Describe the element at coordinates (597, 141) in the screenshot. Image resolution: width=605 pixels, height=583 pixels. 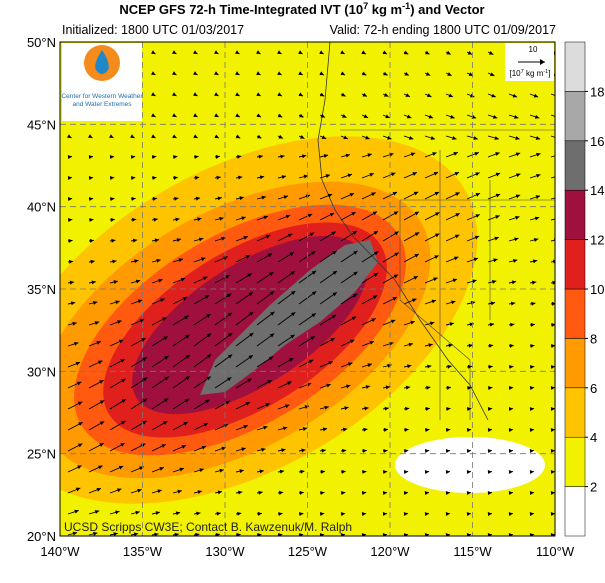
I see `colorbar-tick-label: 16` at that location.